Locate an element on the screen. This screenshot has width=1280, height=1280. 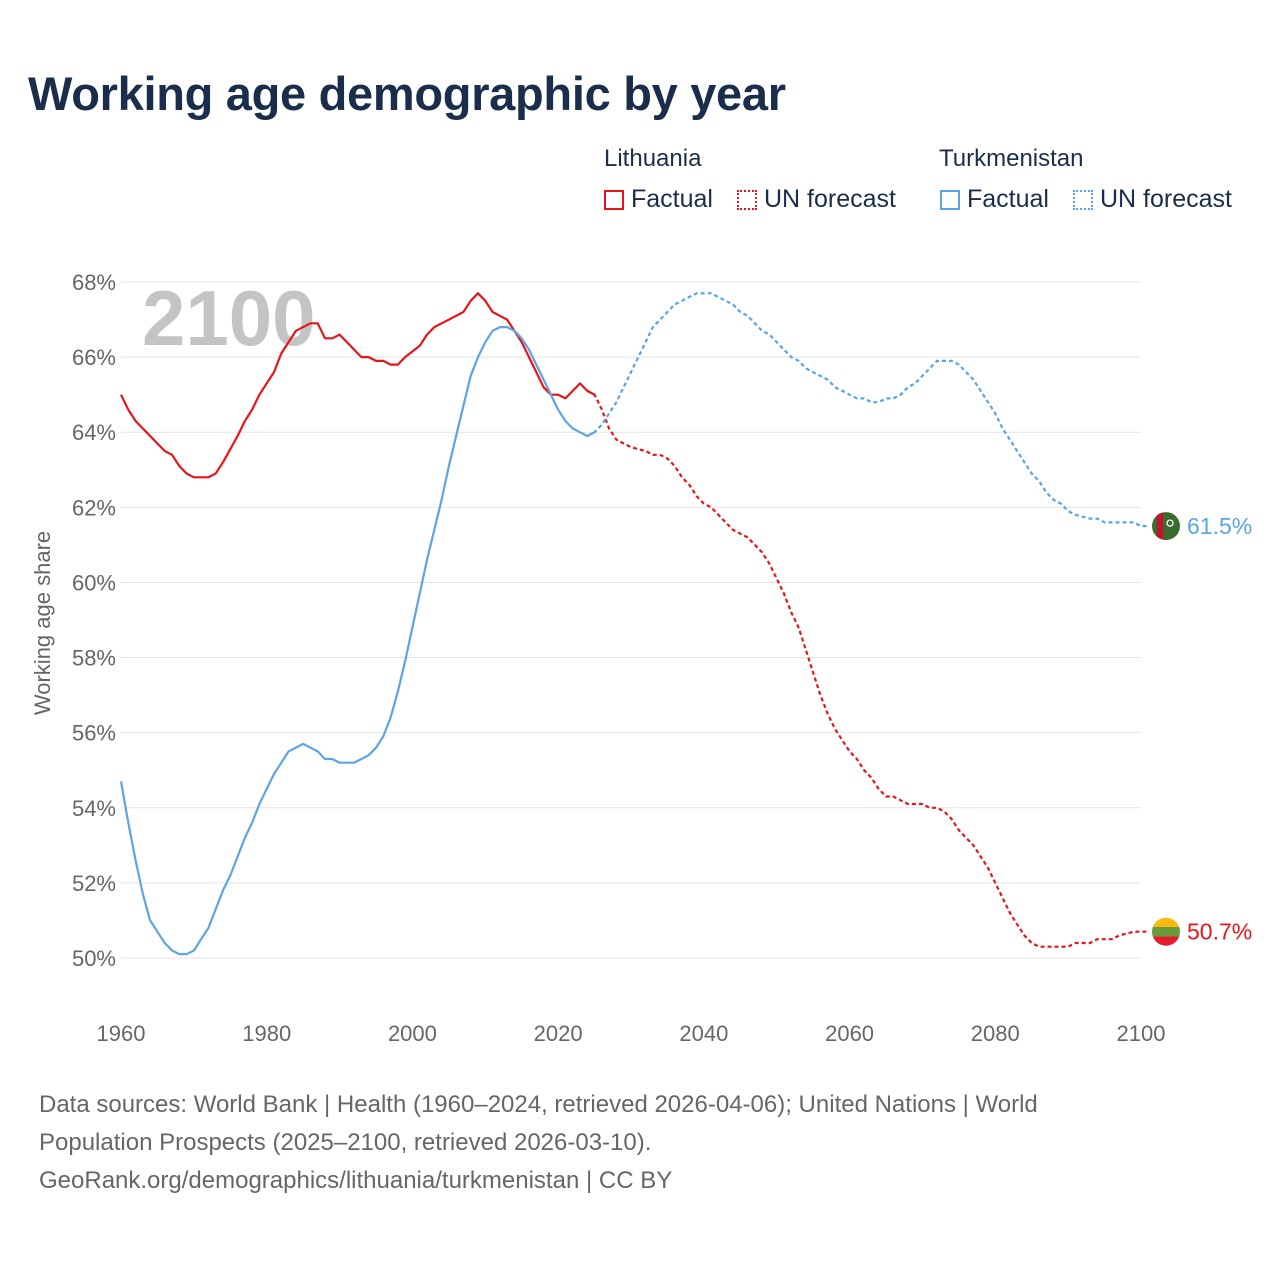
x-tick-label: 2080 is located at coordinates (995, 1033).